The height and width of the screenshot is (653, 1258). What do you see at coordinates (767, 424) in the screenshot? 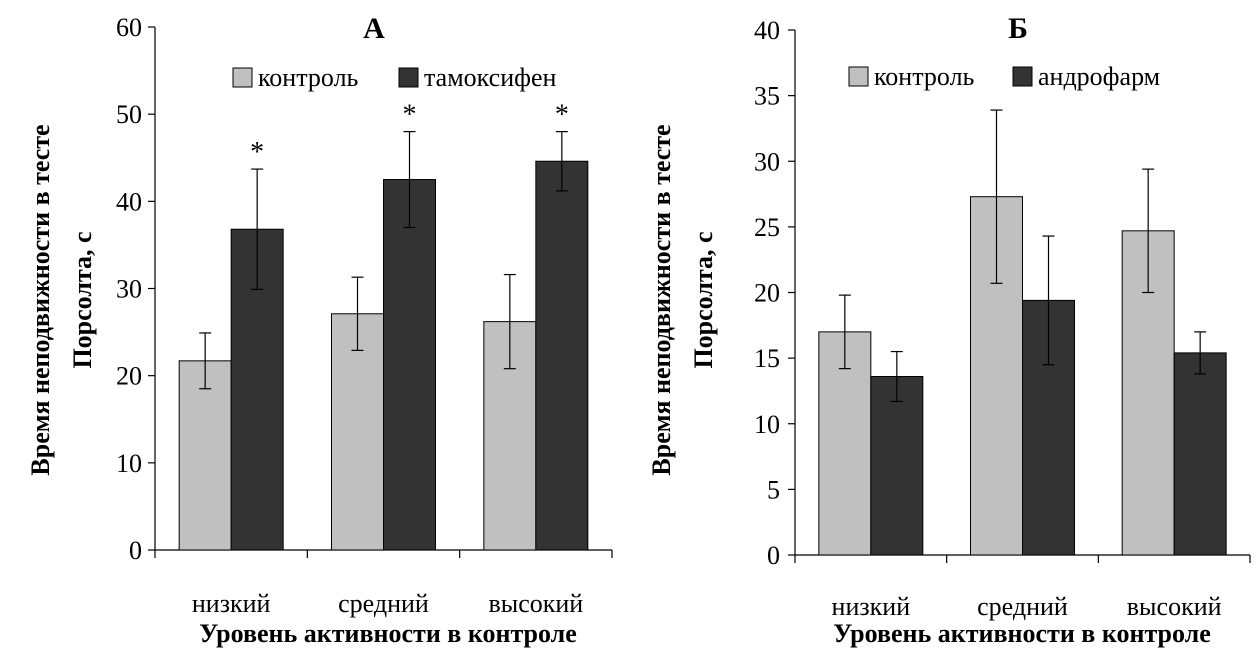
I see `chart-b-y-tick-label: 10` at bounding box center [767, 424].